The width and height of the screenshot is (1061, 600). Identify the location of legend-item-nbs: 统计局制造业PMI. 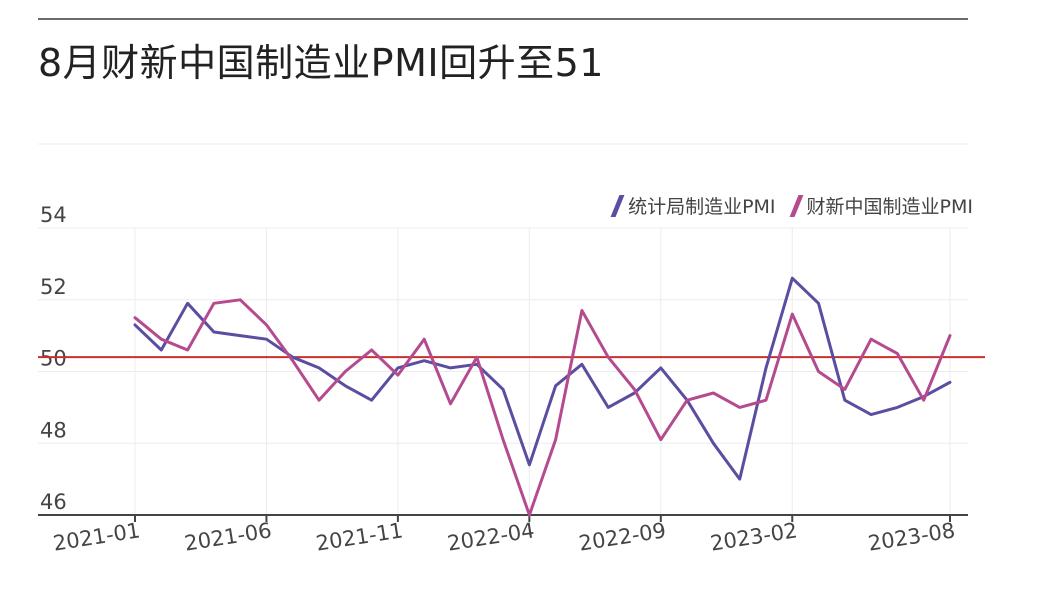
(693, 205).